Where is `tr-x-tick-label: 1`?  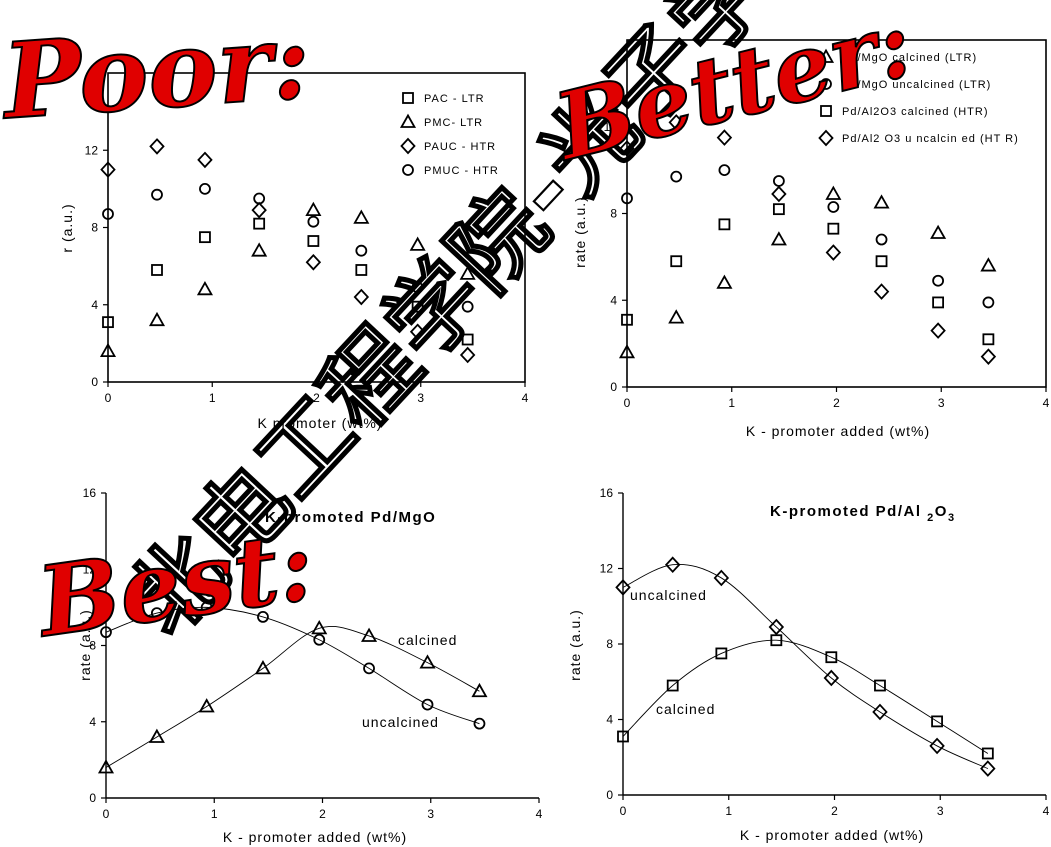 tr-x-tick-label: 1 is located at coordinates (731, 403).